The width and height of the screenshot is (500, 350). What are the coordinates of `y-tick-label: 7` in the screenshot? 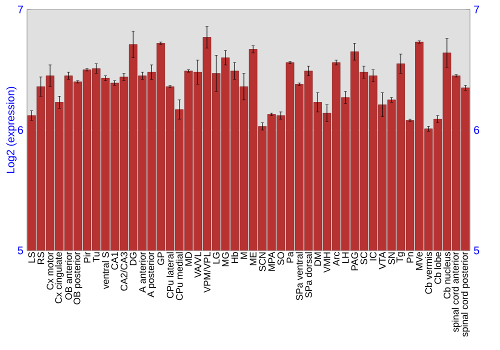 It's located at (20, 10).